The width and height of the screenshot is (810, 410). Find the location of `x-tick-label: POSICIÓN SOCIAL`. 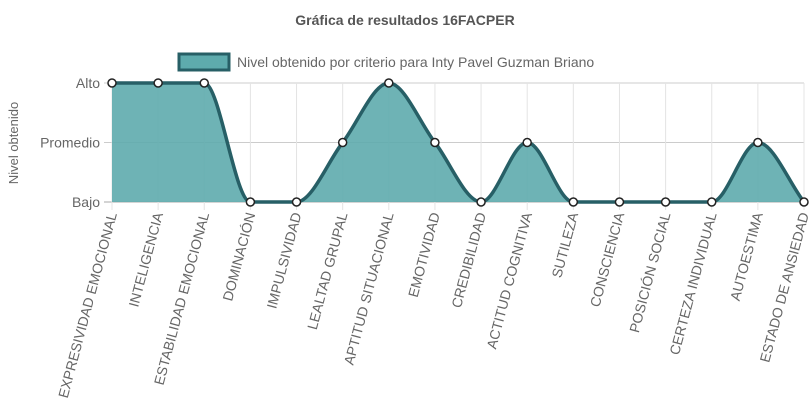

x-tick-label: POSICIÓN SOCIAL is located at coordinates (650, 272).